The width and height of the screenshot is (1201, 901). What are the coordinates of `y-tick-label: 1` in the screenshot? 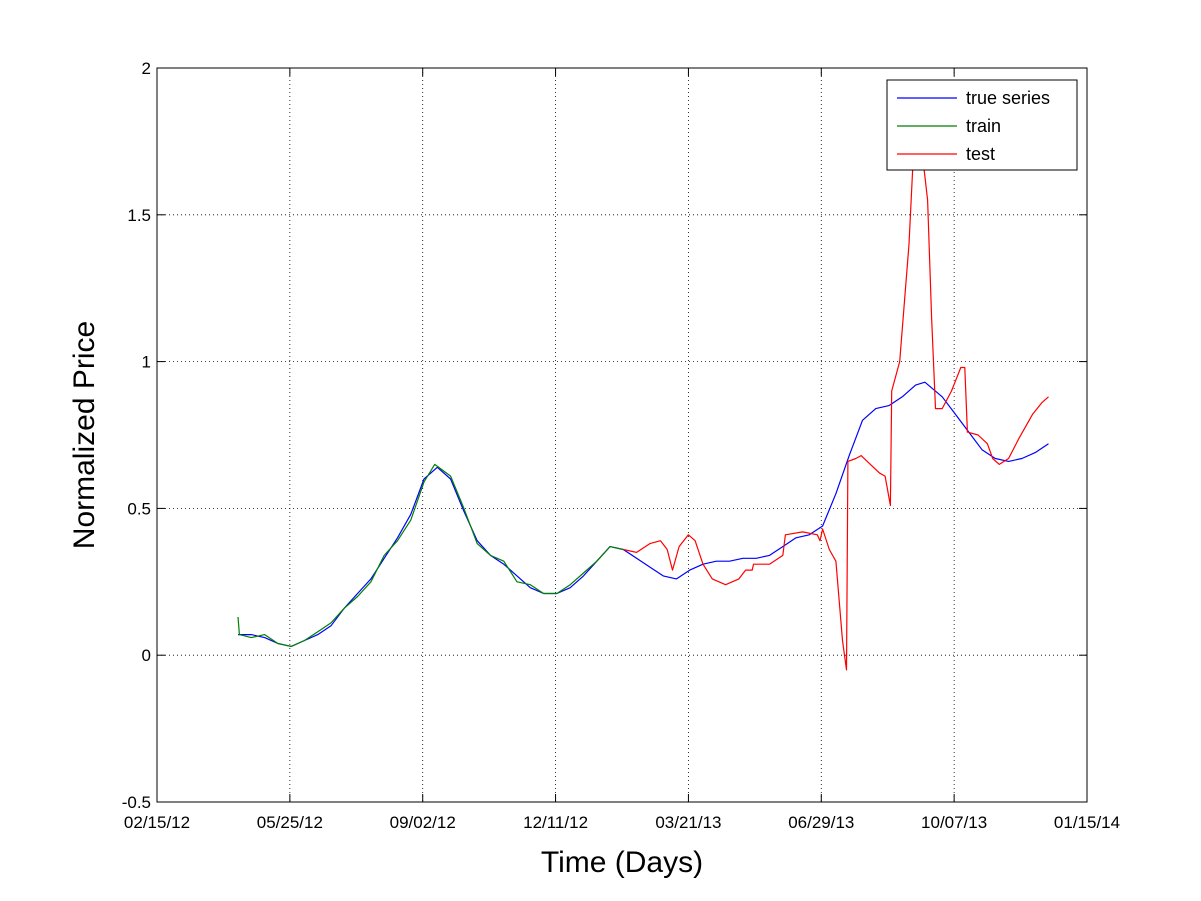 It's located at (146, 362).